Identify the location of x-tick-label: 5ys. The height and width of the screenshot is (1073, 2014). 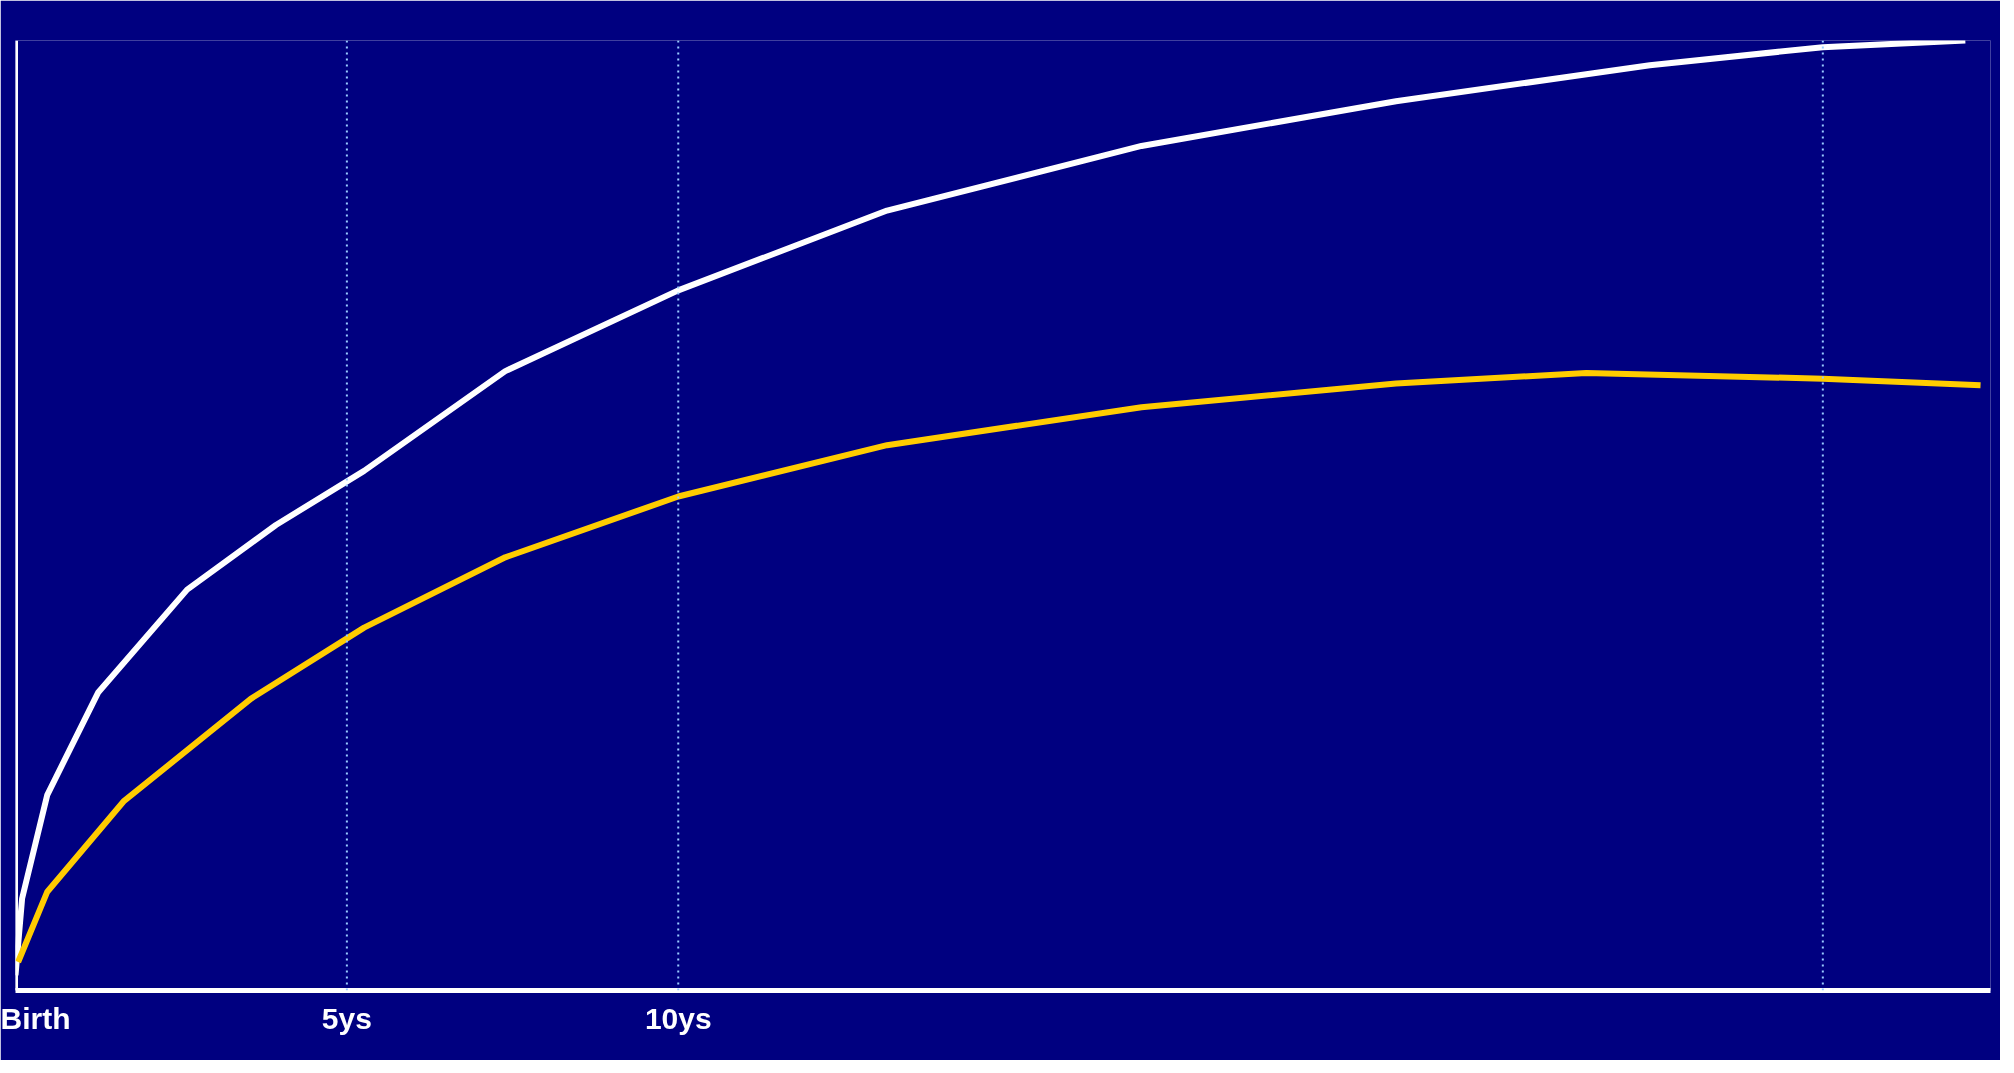
(346, 1018).